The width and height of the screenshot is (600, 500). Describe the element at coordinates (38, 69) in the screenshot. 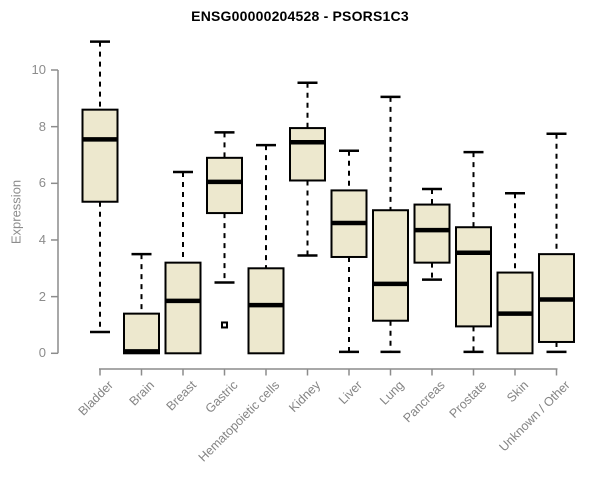

I see `y-tick-label: 10` at that location.